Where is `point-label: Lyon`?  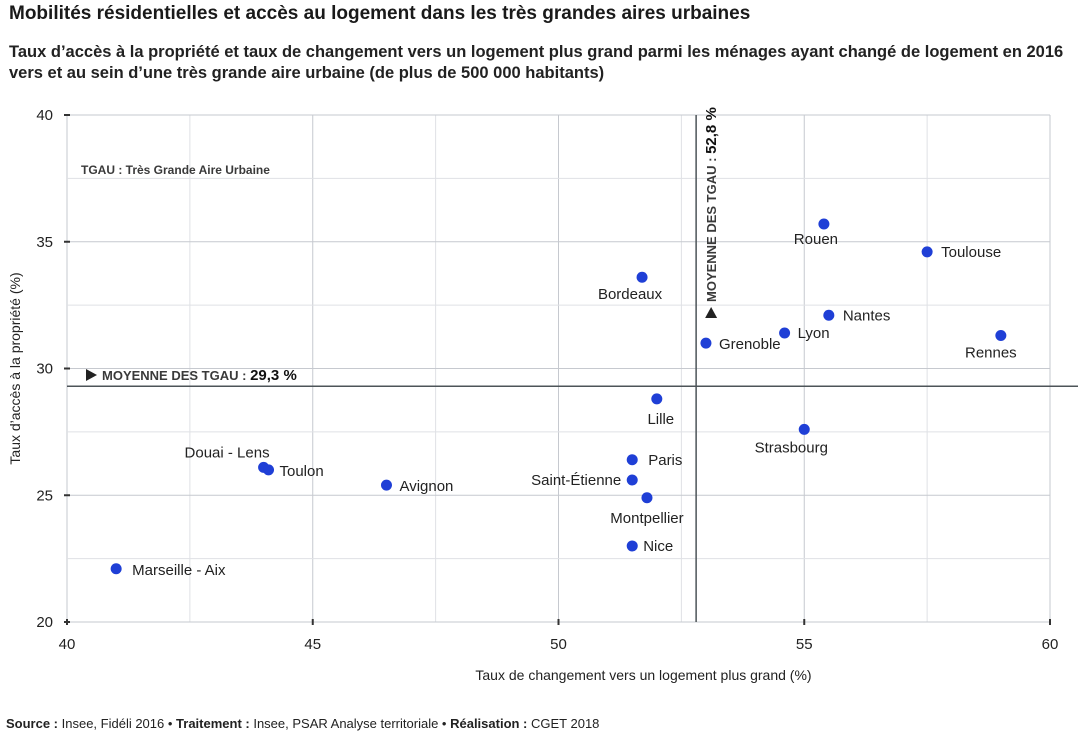 point-label: Lyon is located at coordinates (814, 333).